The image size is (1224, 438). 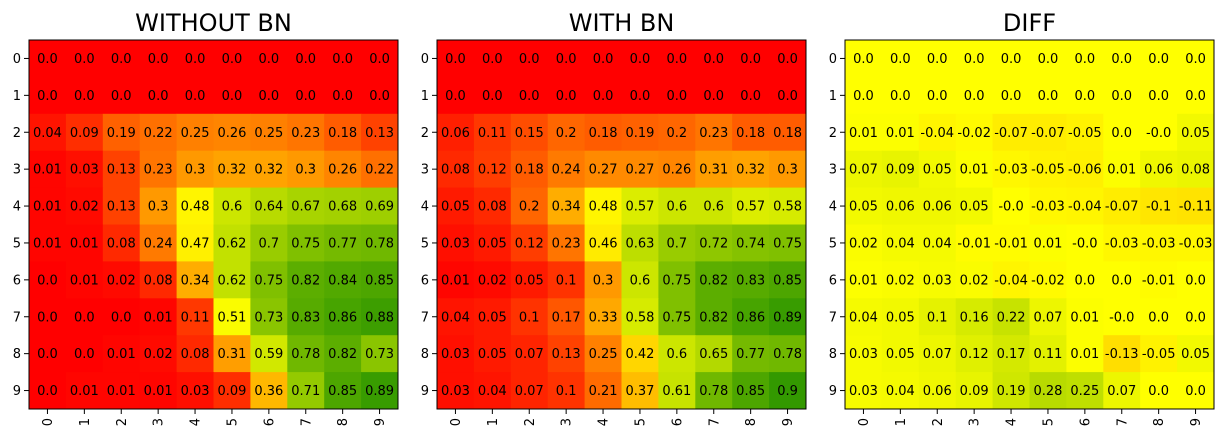 I want to click on x-tick-label: 6, so click(x=1085, y=422).